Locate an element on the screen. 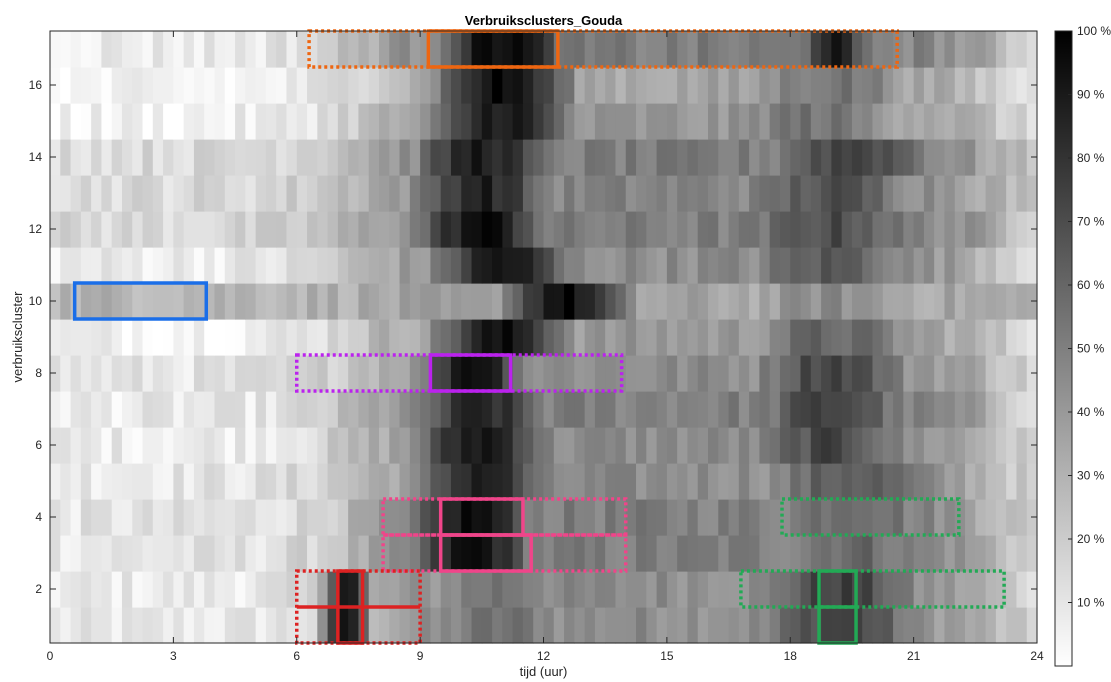 The width and height of the screenshot is (1111, 682). colorbar-tick-label: 80 % is located at coordinates (1091, 158).